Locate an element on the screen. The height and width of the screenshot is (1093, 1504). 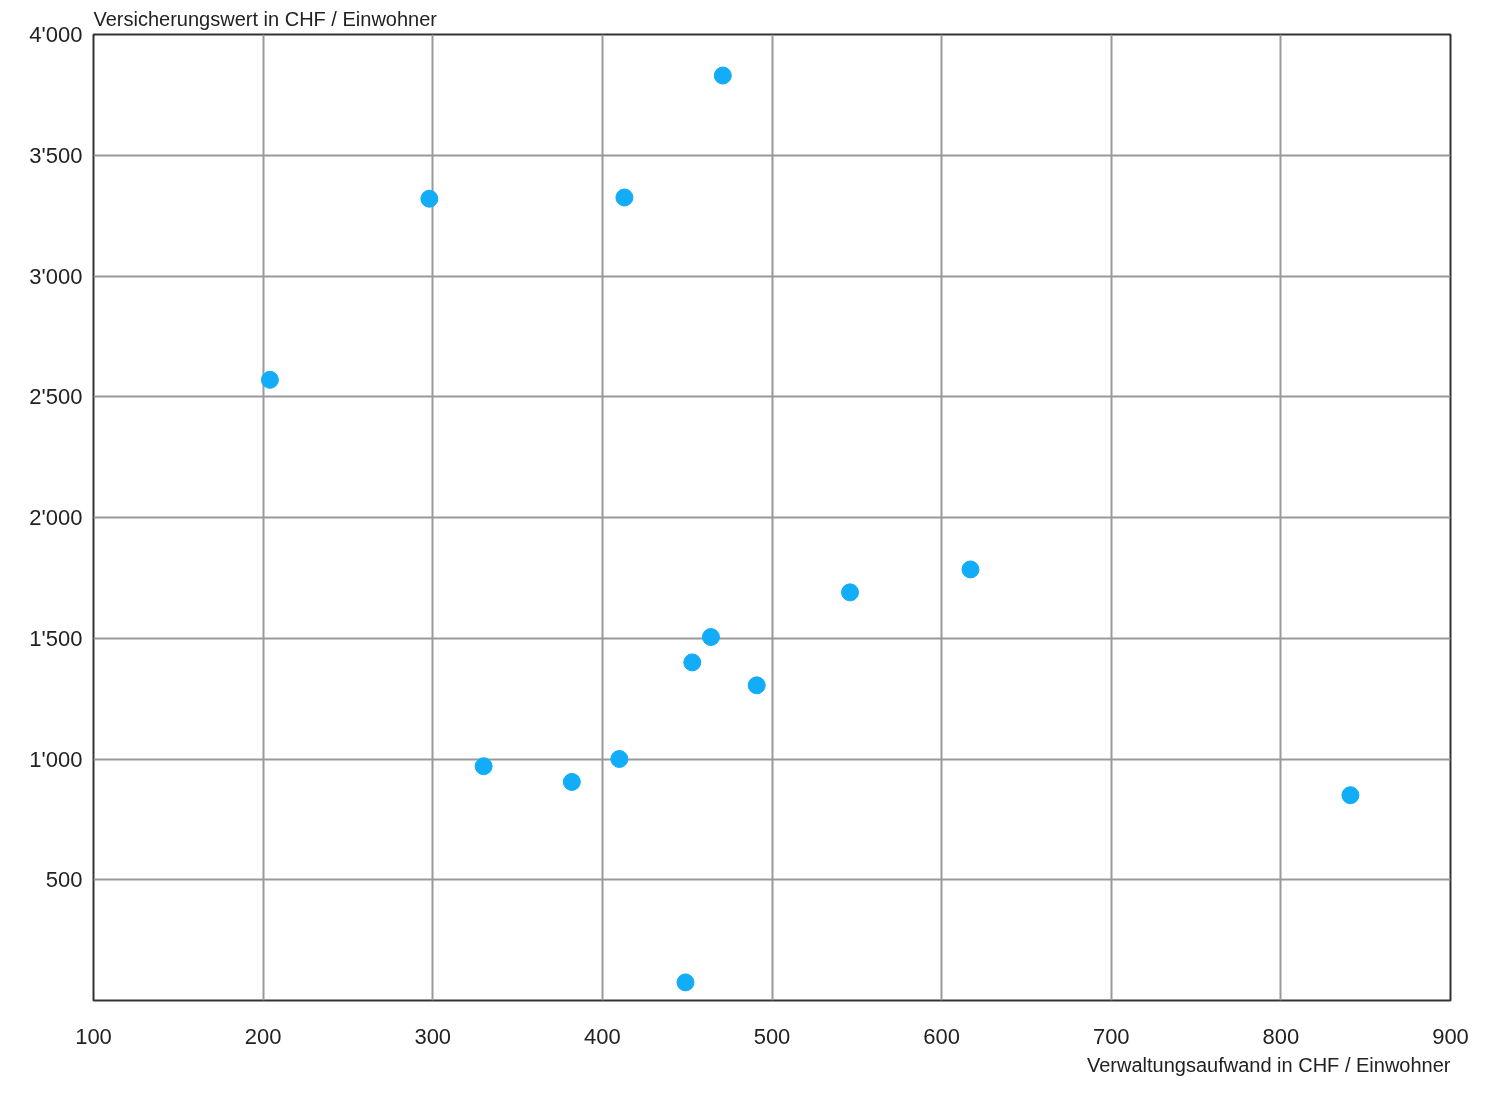
y-tick-label: 3'000 is located at coordinates (56, 276).